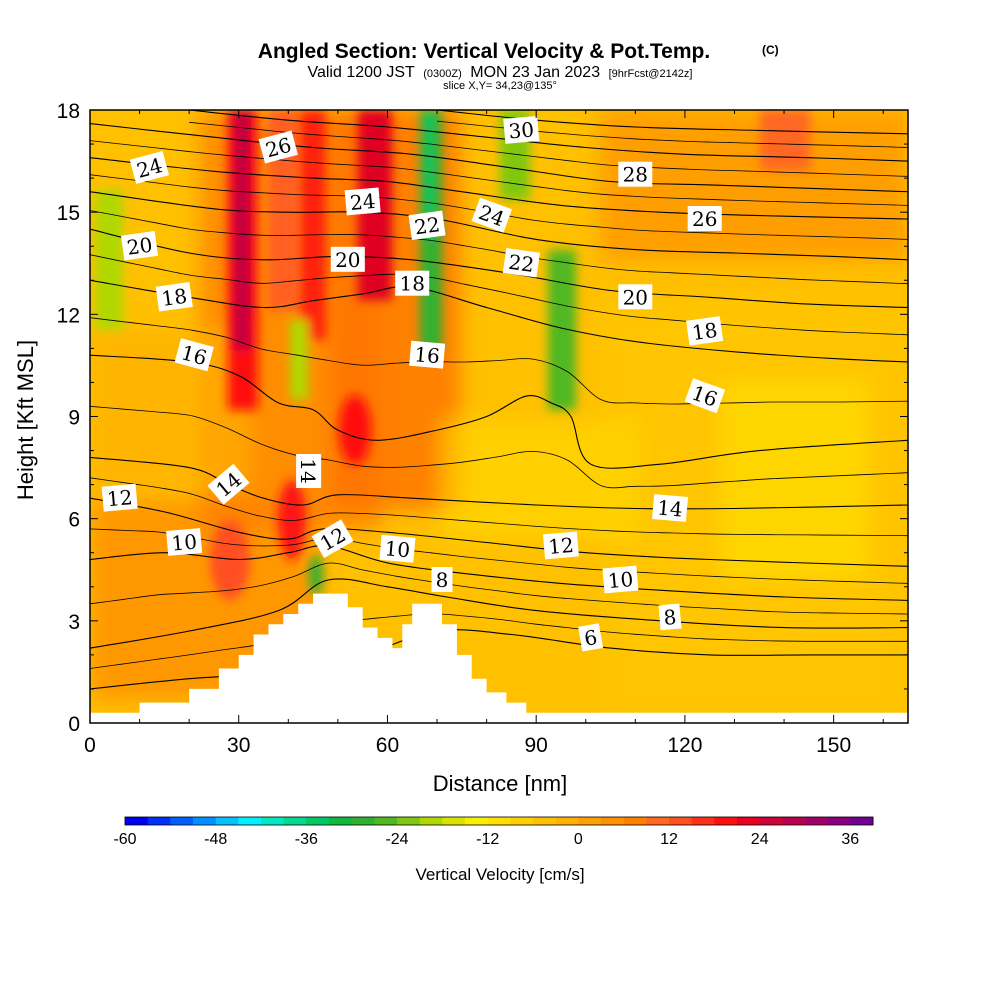 The width and height of the screenshot is (1000, 1000). Describe the element at coordinates (306, 839) in the screenshot. I see `colorbar-tick-label: -36` at that location.